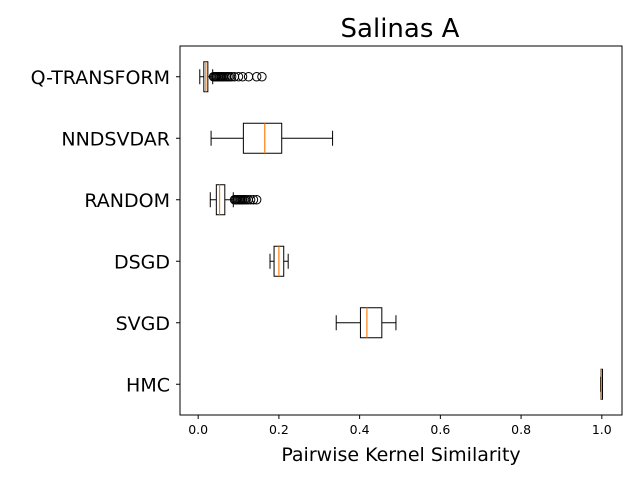 The width and height of the screenshot is (640, 480). Describe the element at coordinates (143, 324) in the screenshot. I see `y-tick-label-svgd: SVGD` at that location.